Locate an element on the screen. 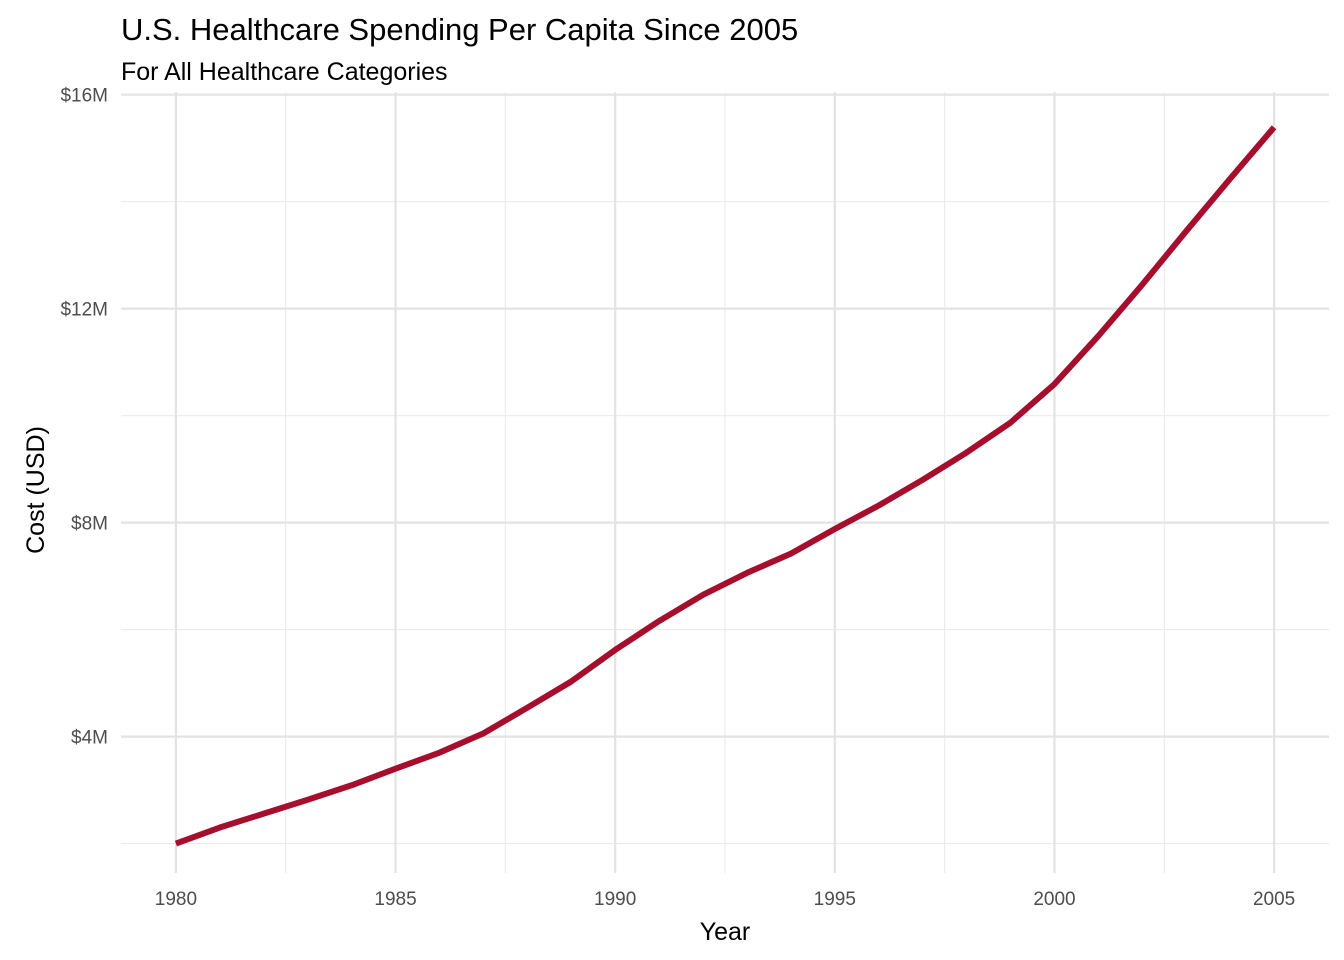 Image resolution: width=1344 pixels, height=960 pixels. x-tick-label: 1995 is located at coordinates (835, 899).